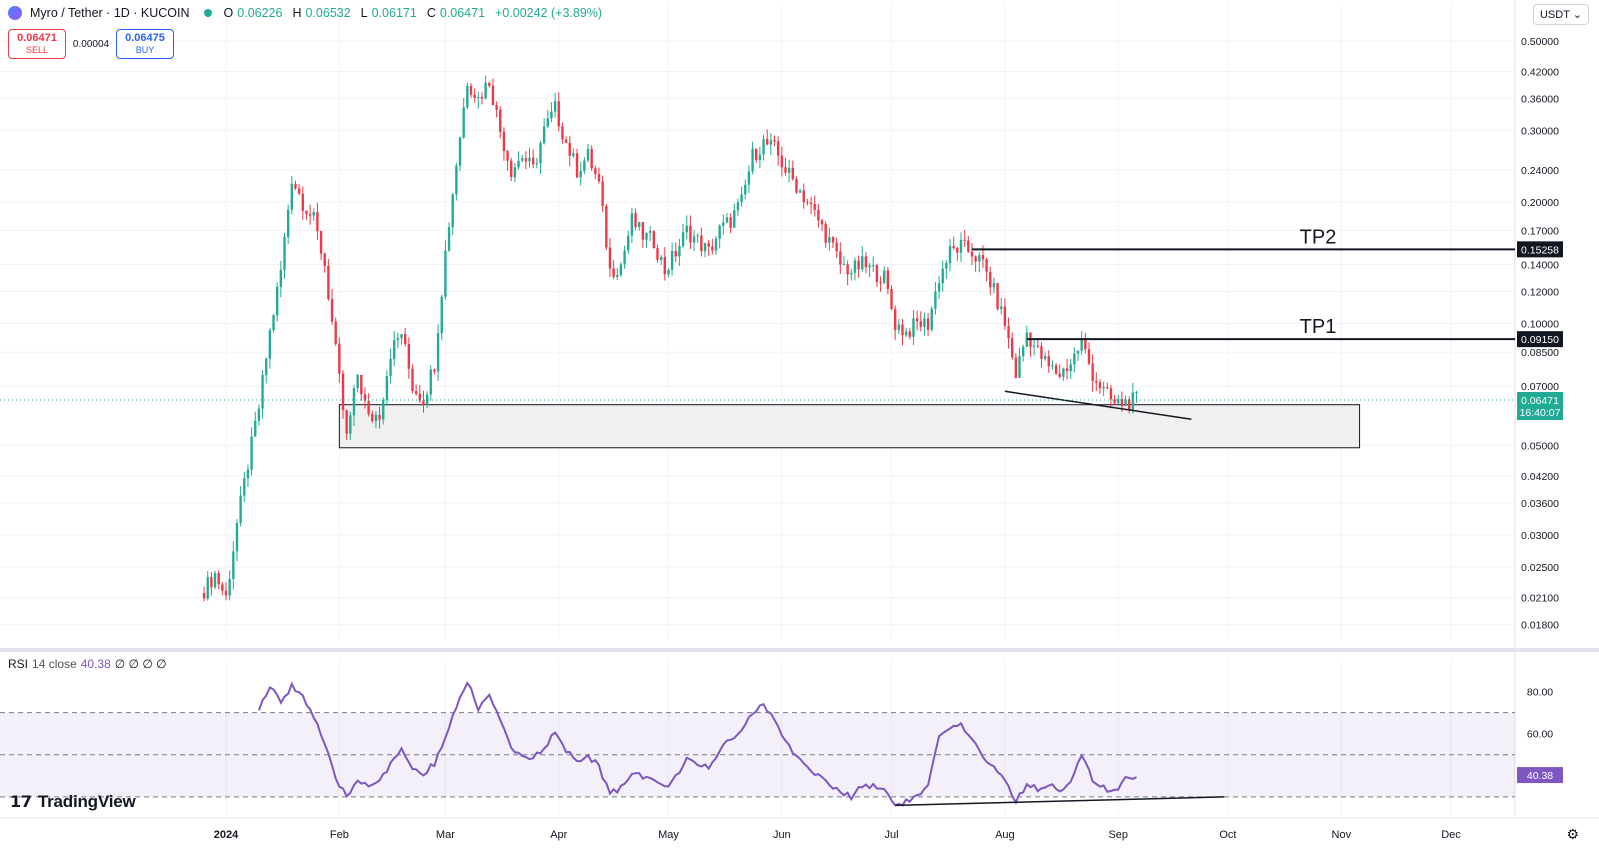 The height and width of the screenshot is (864, 1599). I want to click on currency-select: USDT ⌄, so click(1560, 14).